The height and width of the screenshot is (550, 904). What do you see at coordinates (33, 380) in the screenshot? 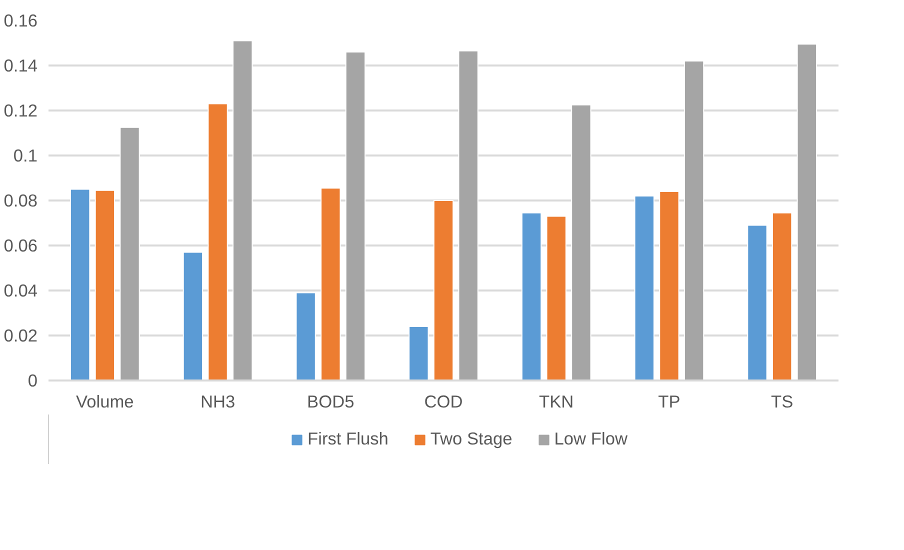
I see `y-tick-label: 0` at bounding box center [33, 380].